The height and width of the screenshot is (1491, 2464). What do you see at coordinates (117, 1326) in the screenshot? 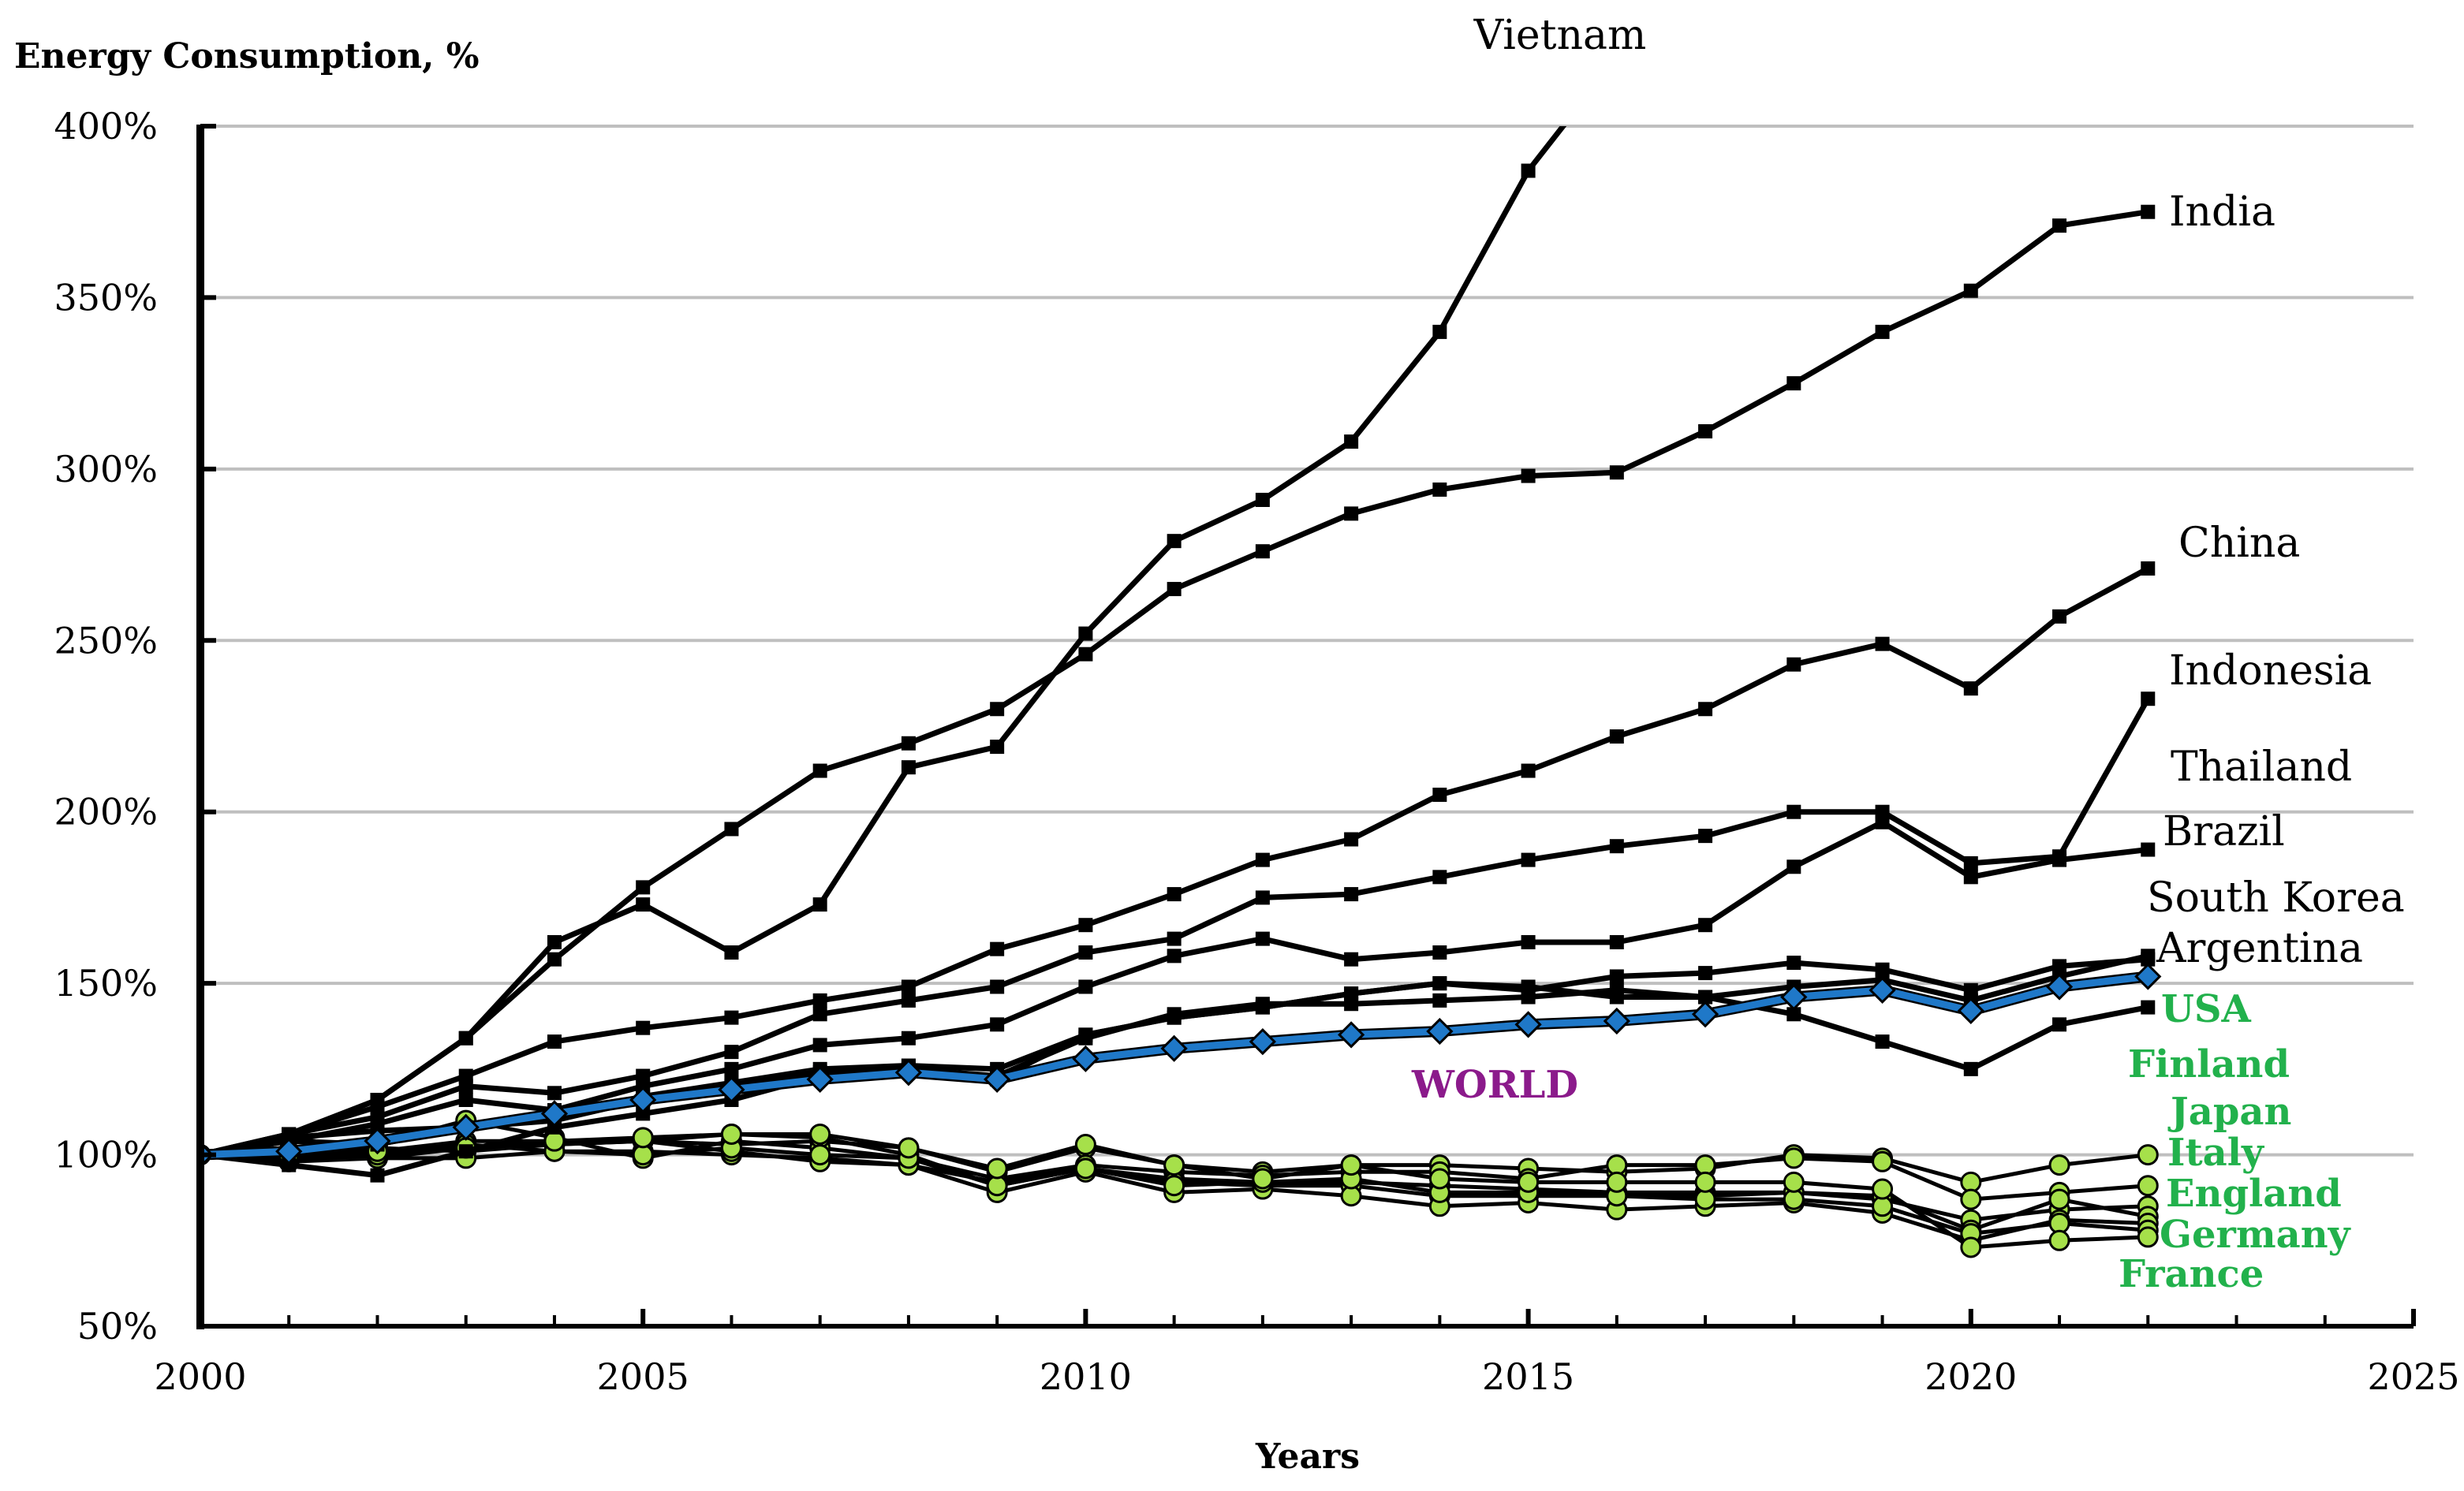
I see `y-tick-label: 50%` at bounding box center [117, 1326].